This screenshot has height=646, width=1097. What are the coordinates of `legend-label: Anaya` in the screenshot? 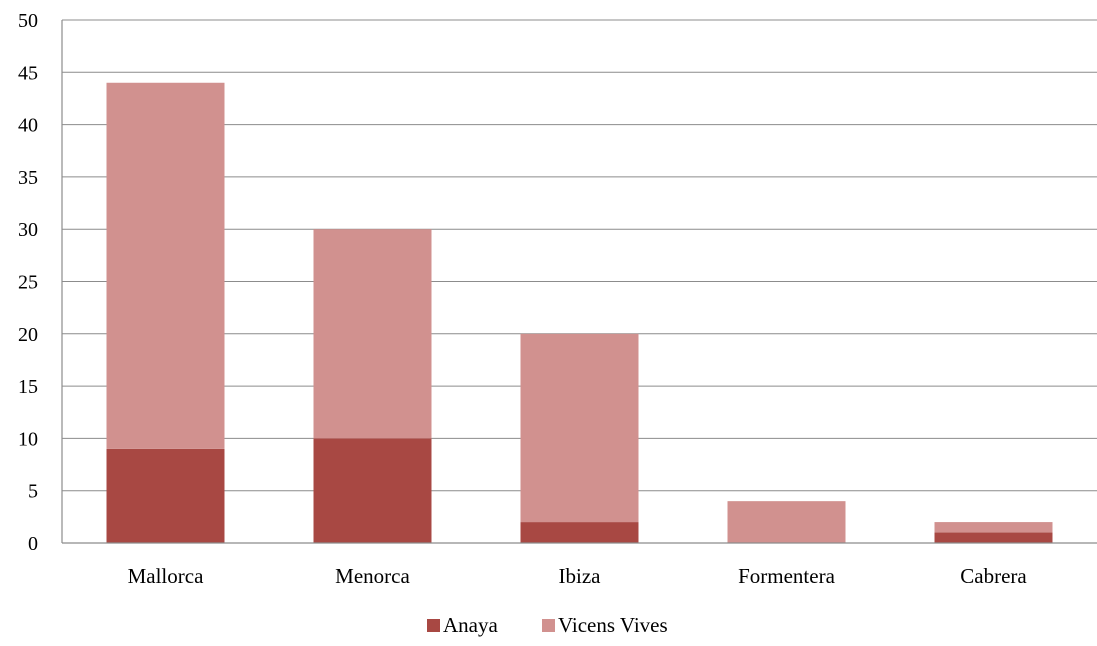 It's located at (470, 625).